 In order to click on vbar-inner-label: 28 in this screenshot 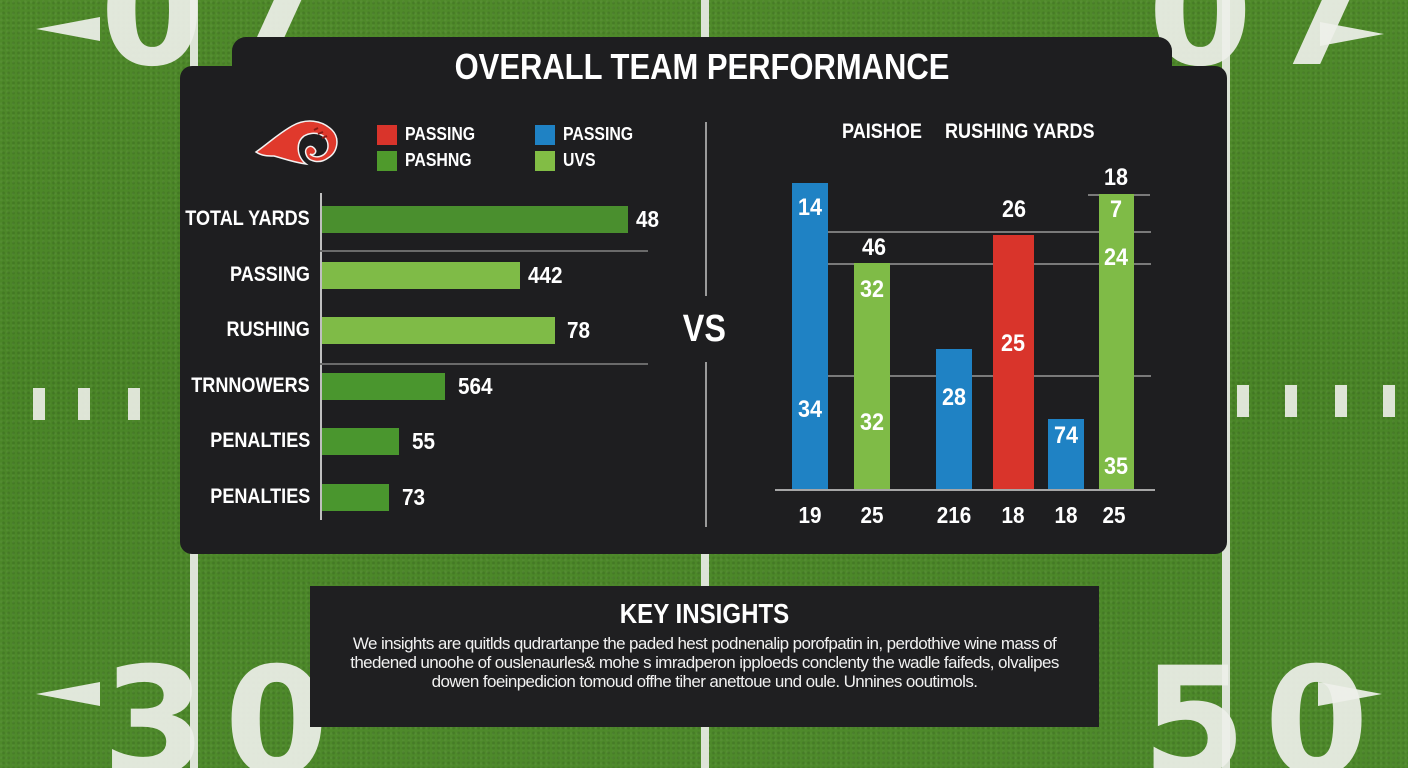, I will do `click(954, 397)`.